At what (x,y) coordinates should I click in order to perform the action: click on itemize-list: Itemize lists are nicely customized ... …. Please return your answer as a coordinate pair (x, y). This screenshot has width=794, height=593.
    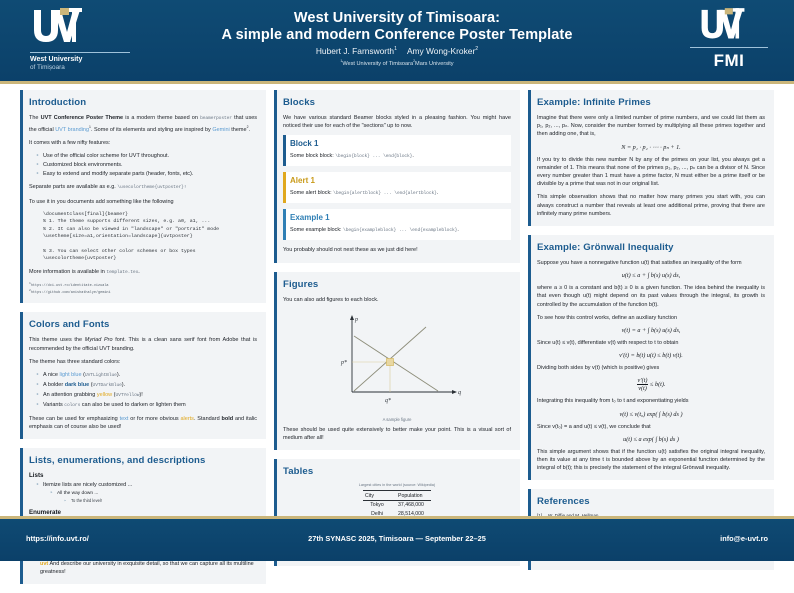
    Looking at the image, I should click on (143, 492).